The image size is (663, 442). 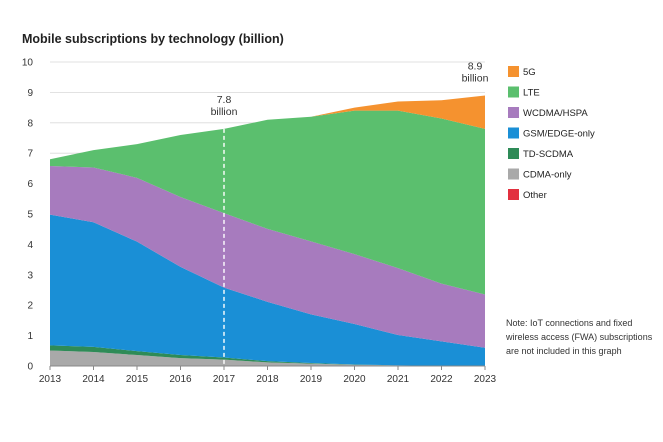 I want to click on x-tick-label-2018: 2018, so click(x=267, y=379).